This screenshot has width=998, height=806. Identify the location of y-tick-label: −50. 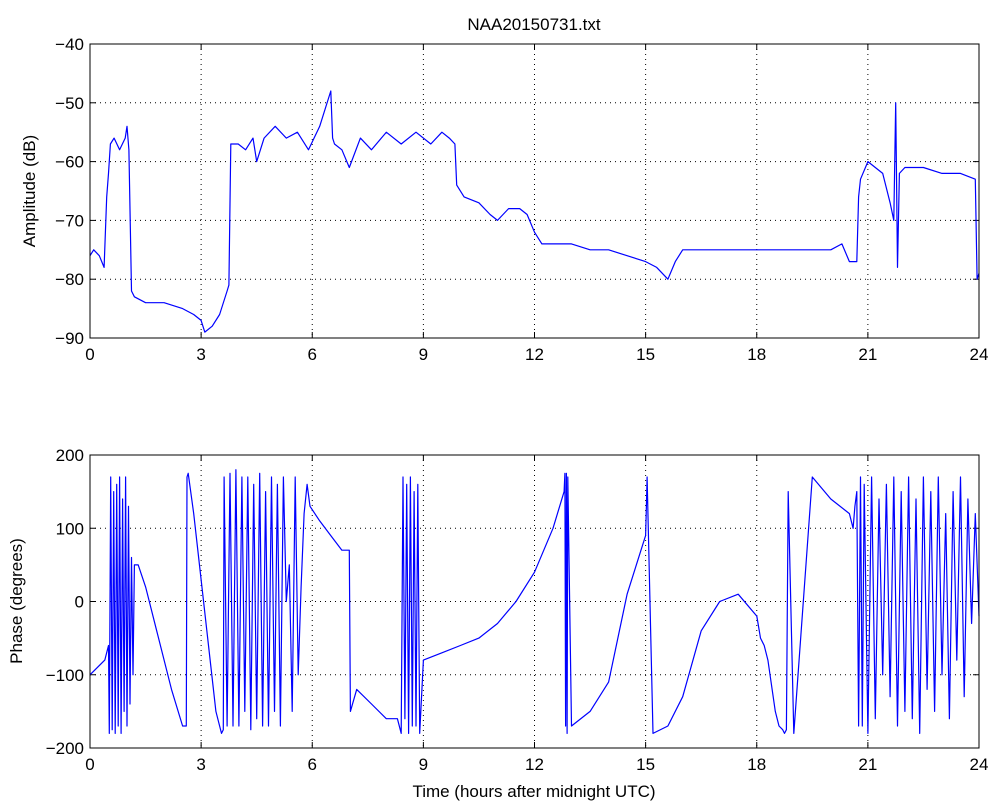
(69, 103).